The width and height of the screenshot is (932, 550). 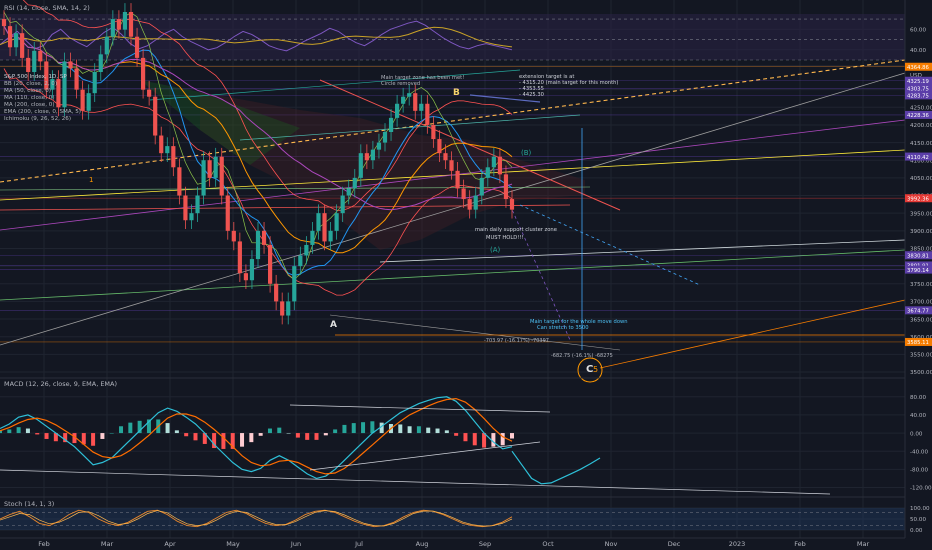 I want to click on y-tick-label: -80.00, so click(x=919, y=471).